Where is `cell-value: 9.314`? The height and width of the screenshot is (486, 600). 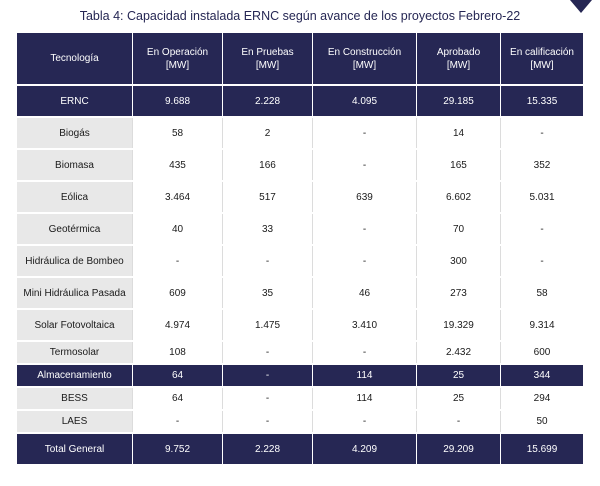
cell-value: 9.314 is located at coordinates (542, 325).